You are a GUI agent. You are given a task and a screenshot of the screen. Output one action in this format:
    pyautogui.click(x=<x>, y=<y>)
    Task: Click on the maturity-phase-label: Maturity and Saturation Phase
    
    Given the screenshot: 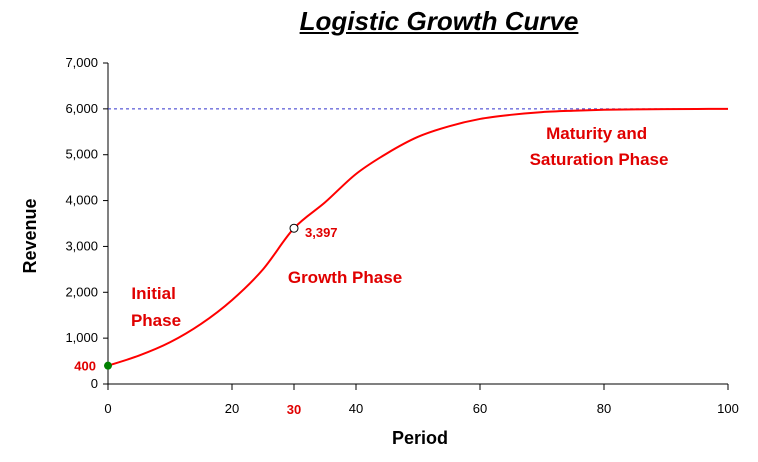 What is the action you would take?
    pyautogui.click(x=599, y=146)
    